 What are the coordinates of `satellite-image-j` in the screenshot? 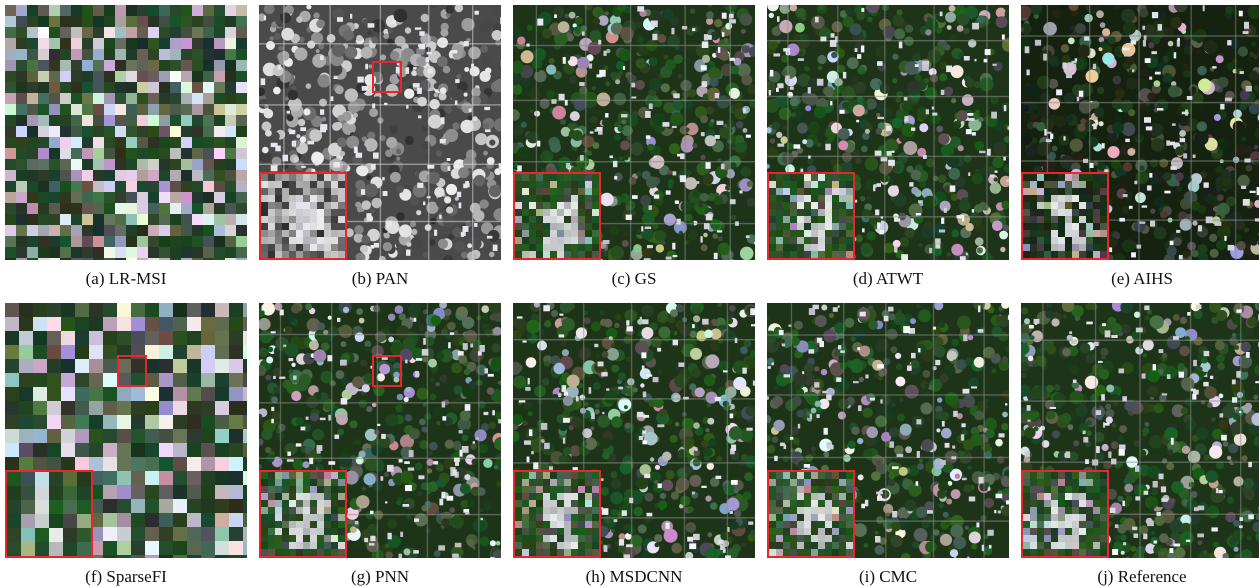 It's located at (1140, 430).